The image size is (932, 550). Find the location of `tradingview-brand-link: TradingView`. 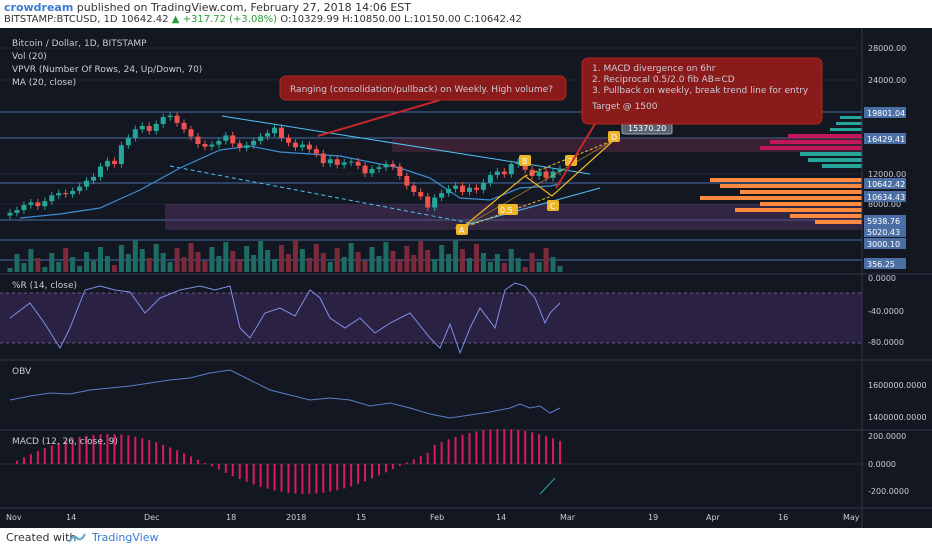

tradingview-brand-link: TradingView is located at coordinates (125, 537).